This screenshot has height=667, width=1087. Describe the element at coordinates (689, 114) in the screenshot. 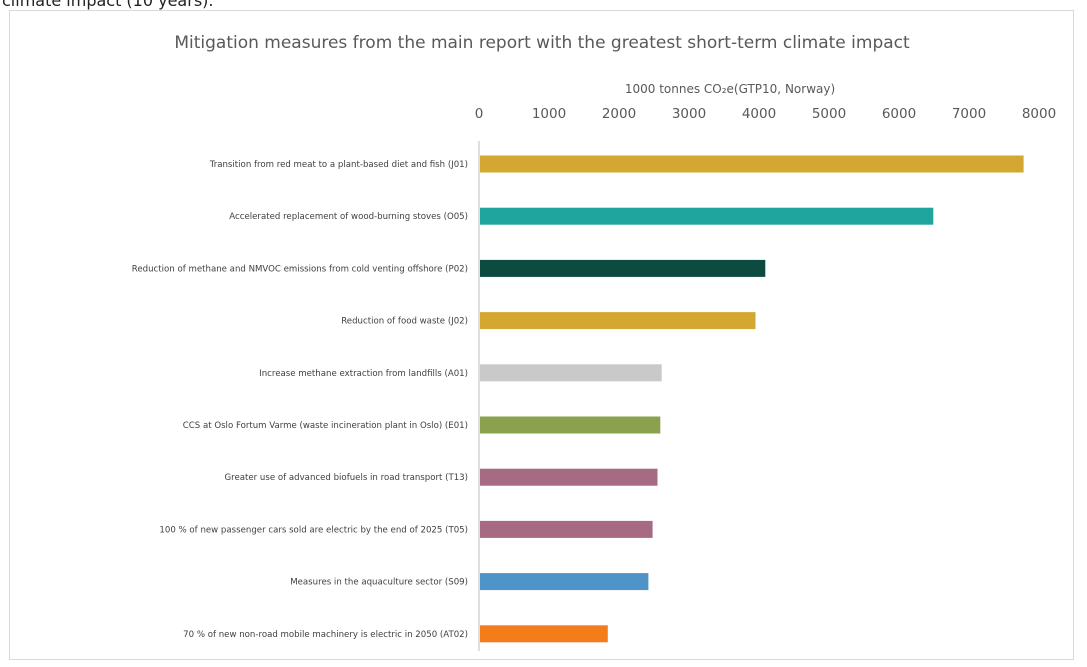

I see `x-tick-label: 3000` at that location.